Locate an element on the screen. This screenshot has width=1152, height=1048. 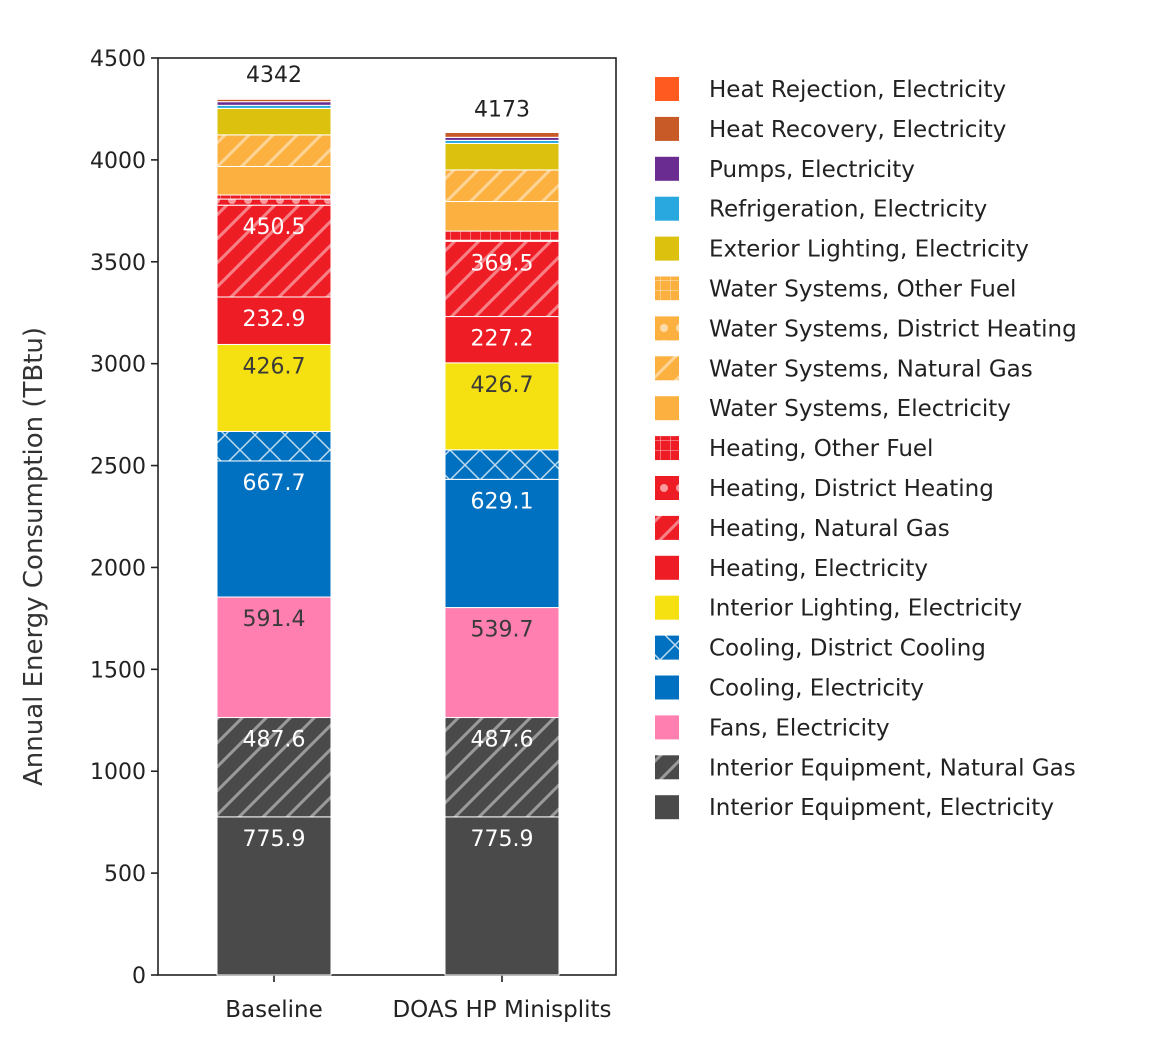
legend-label: Fans, Electricity is located at coordinates (799, 728).